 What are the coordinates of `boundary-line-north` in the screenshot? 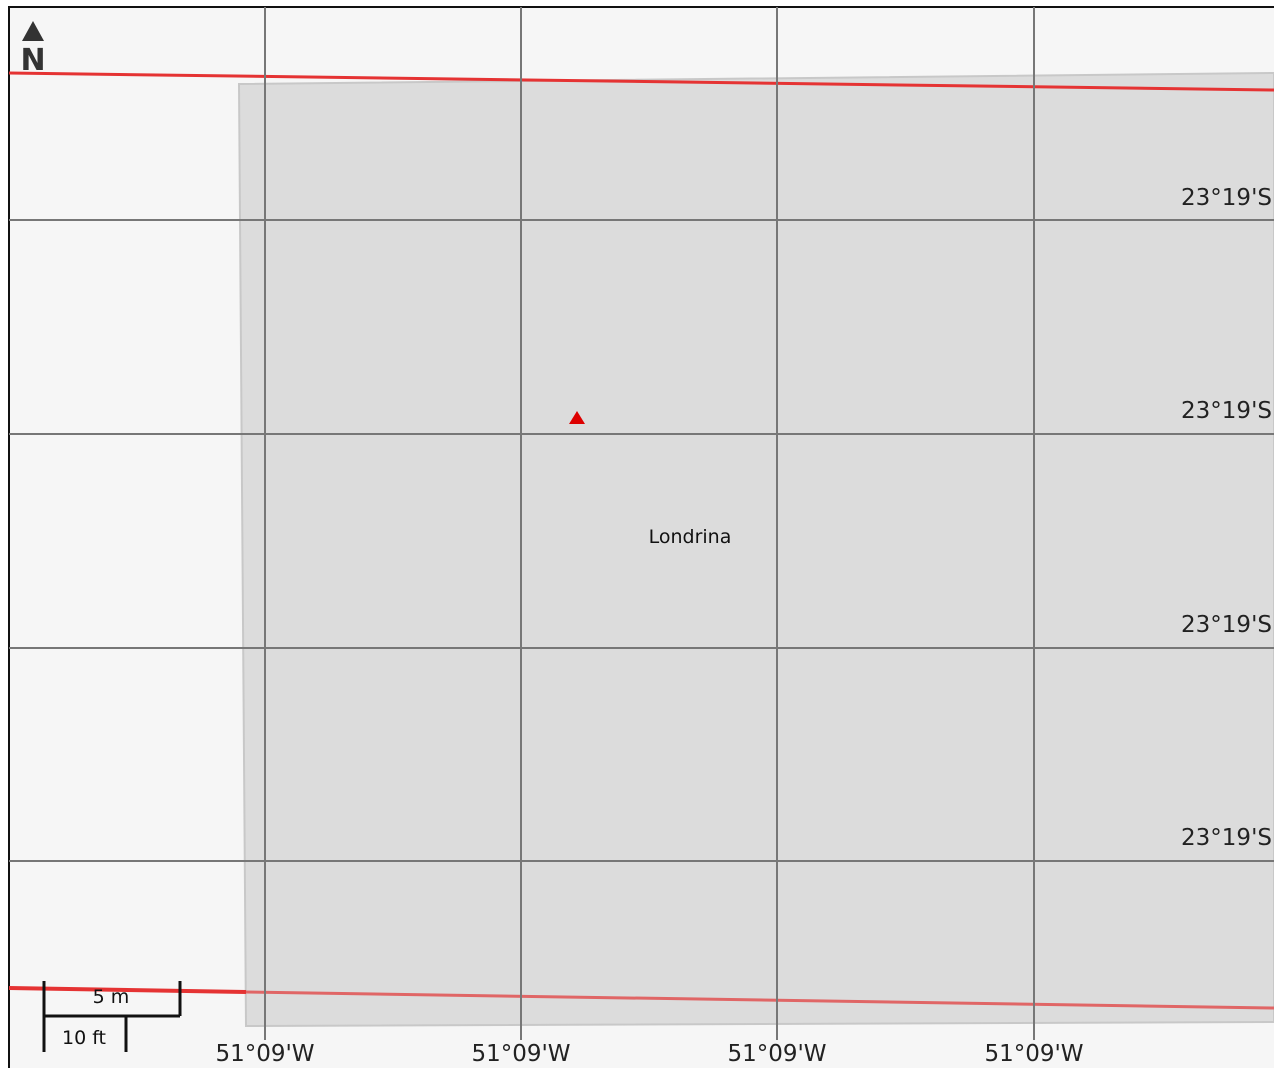 It's located at (641, 81).